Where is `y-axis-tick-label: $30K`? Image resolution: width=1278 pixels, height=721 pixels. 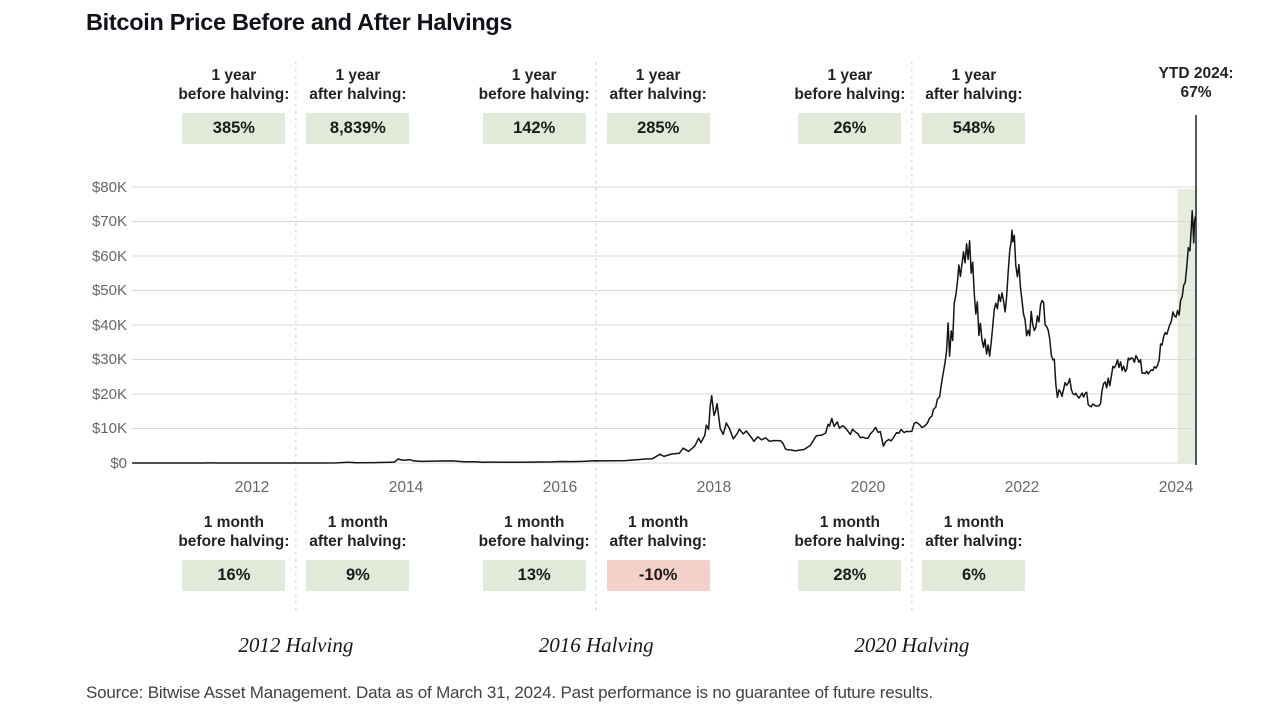
y-axis-tick-label: $30K is located at coordinates (109, 359).